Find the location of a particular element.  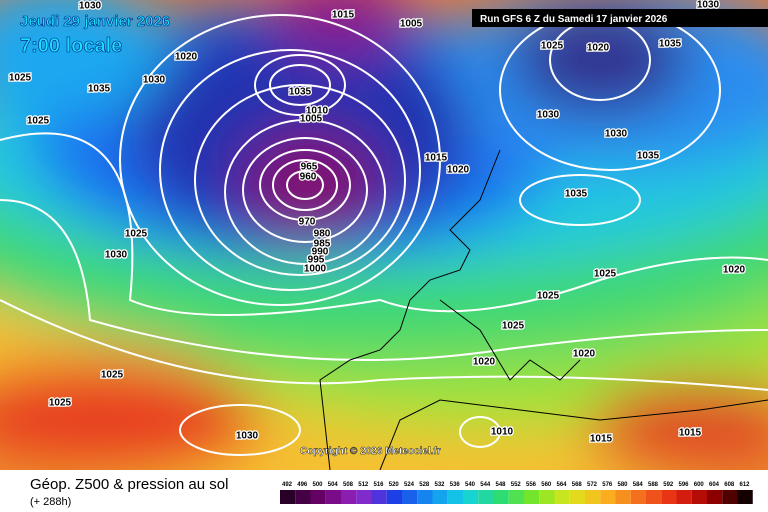

valid-date: Jeudi 29 janvier 2026 is located at coordinates (95, 21).